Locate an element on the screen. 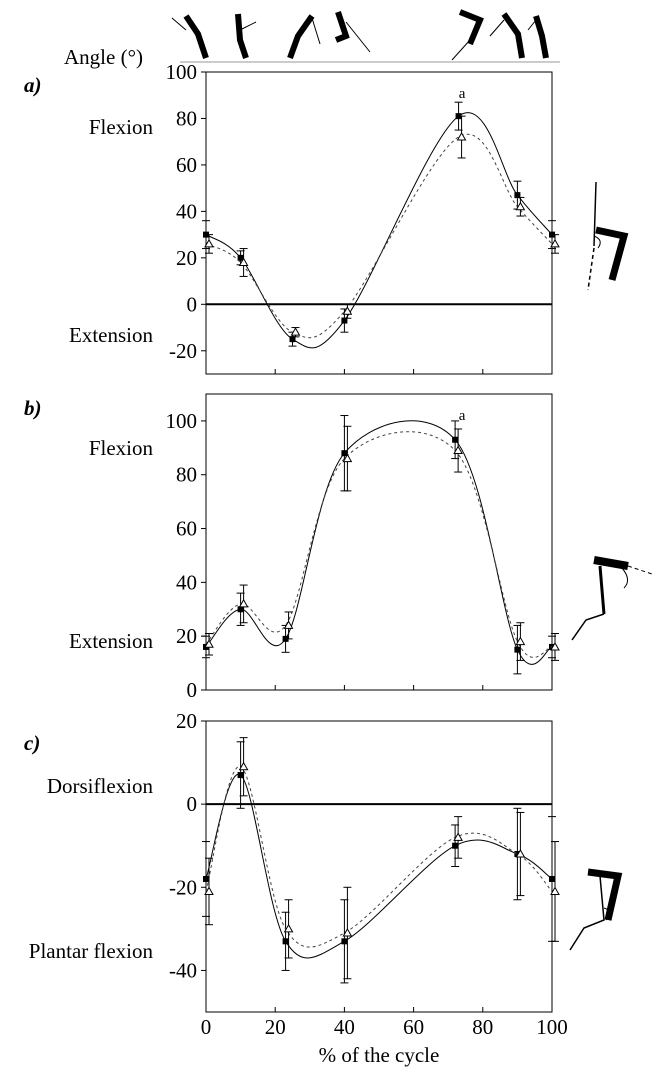 This screenshot has height=1071, width=654. gait-phase-pictograms is located at coordinates (365, 36).